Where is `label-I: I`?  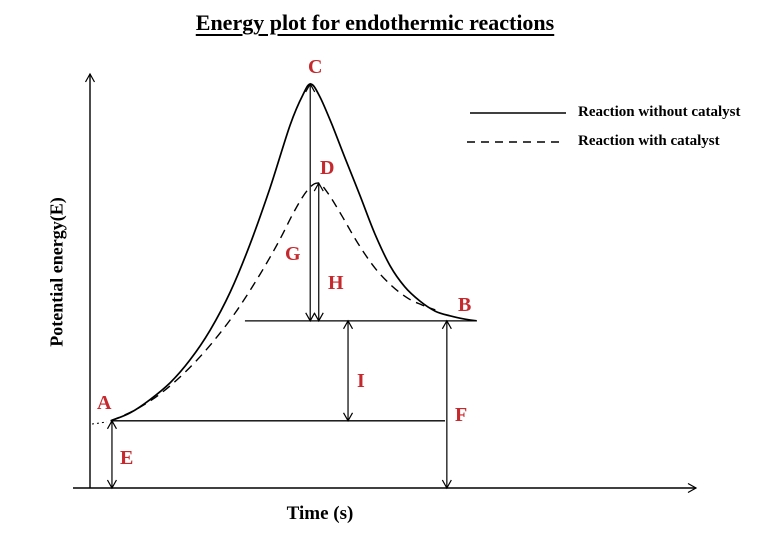 label-I: I is located at coordinates (361, 381).